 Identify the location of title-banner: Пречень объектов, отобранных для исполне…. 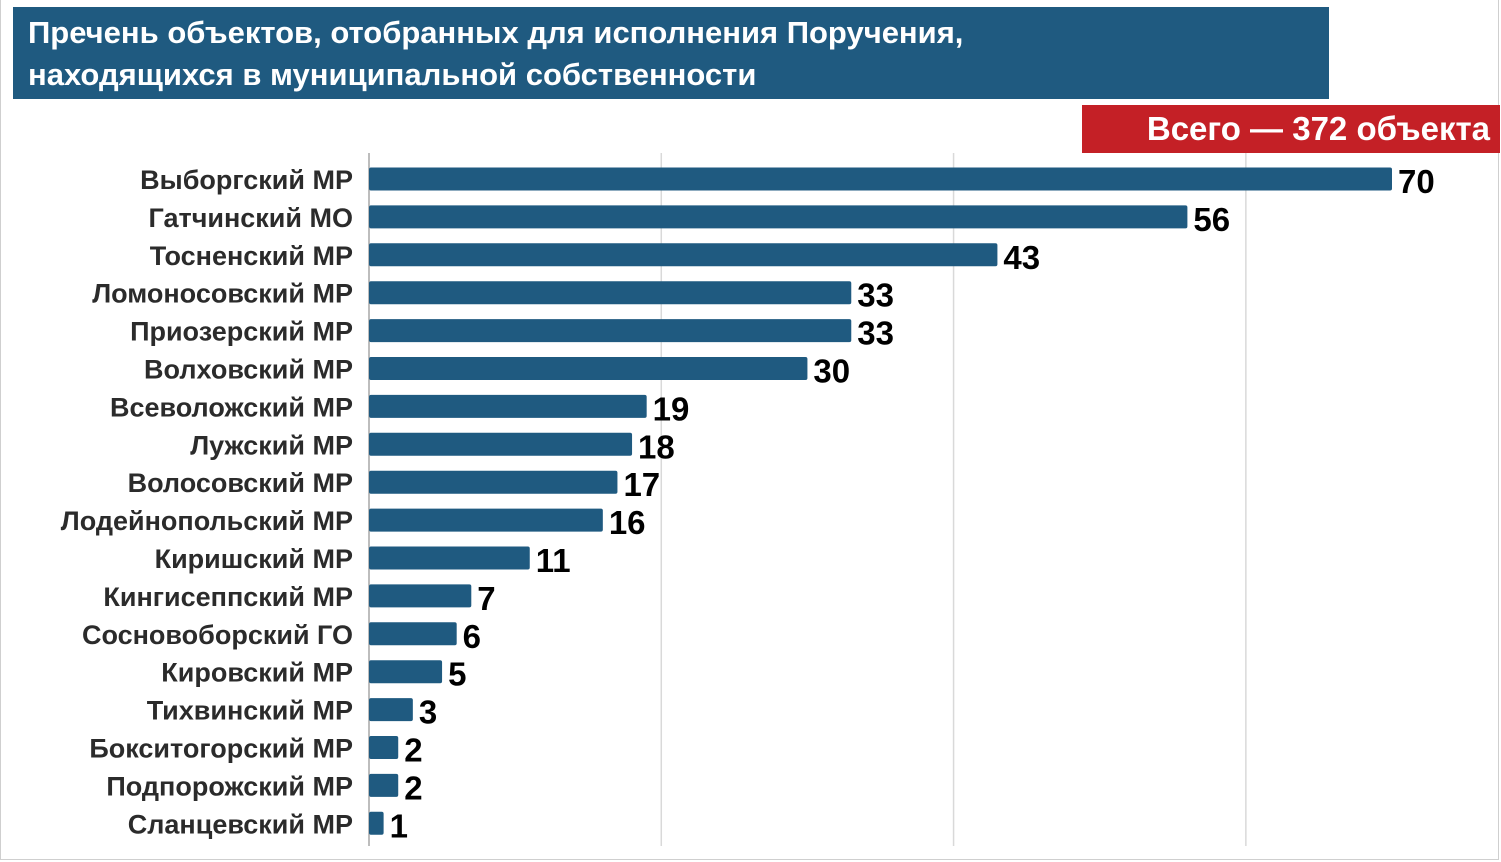
(671, 53).